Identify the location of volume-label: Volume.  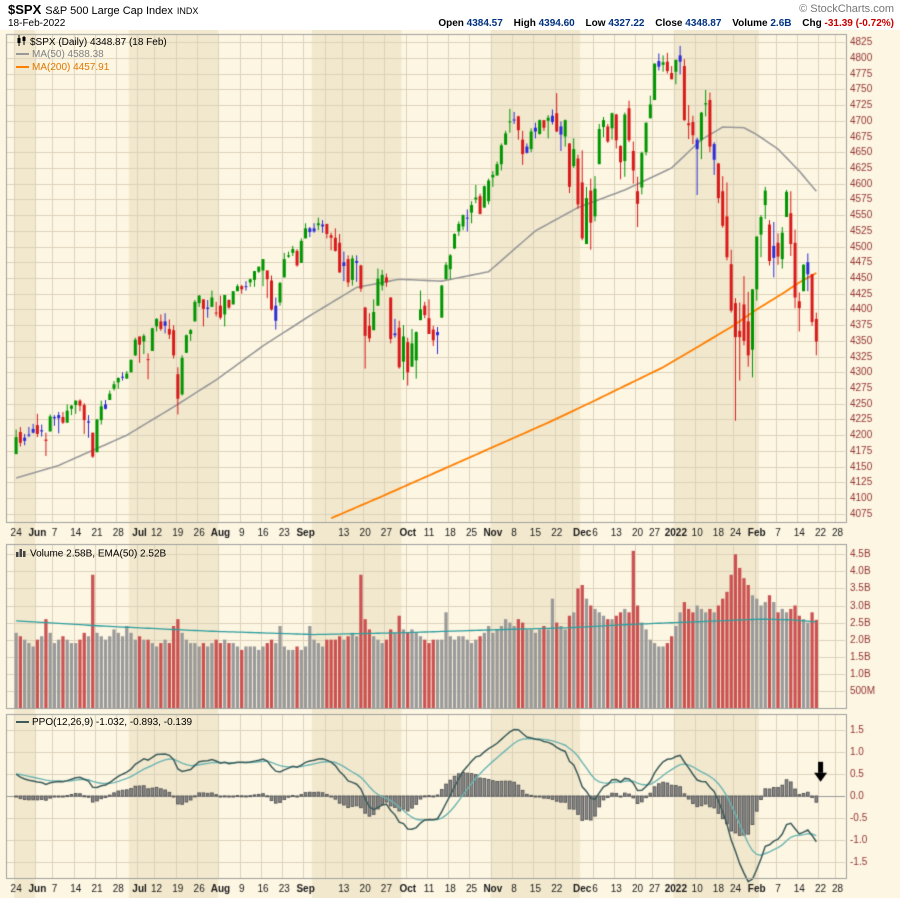
(750, 23).